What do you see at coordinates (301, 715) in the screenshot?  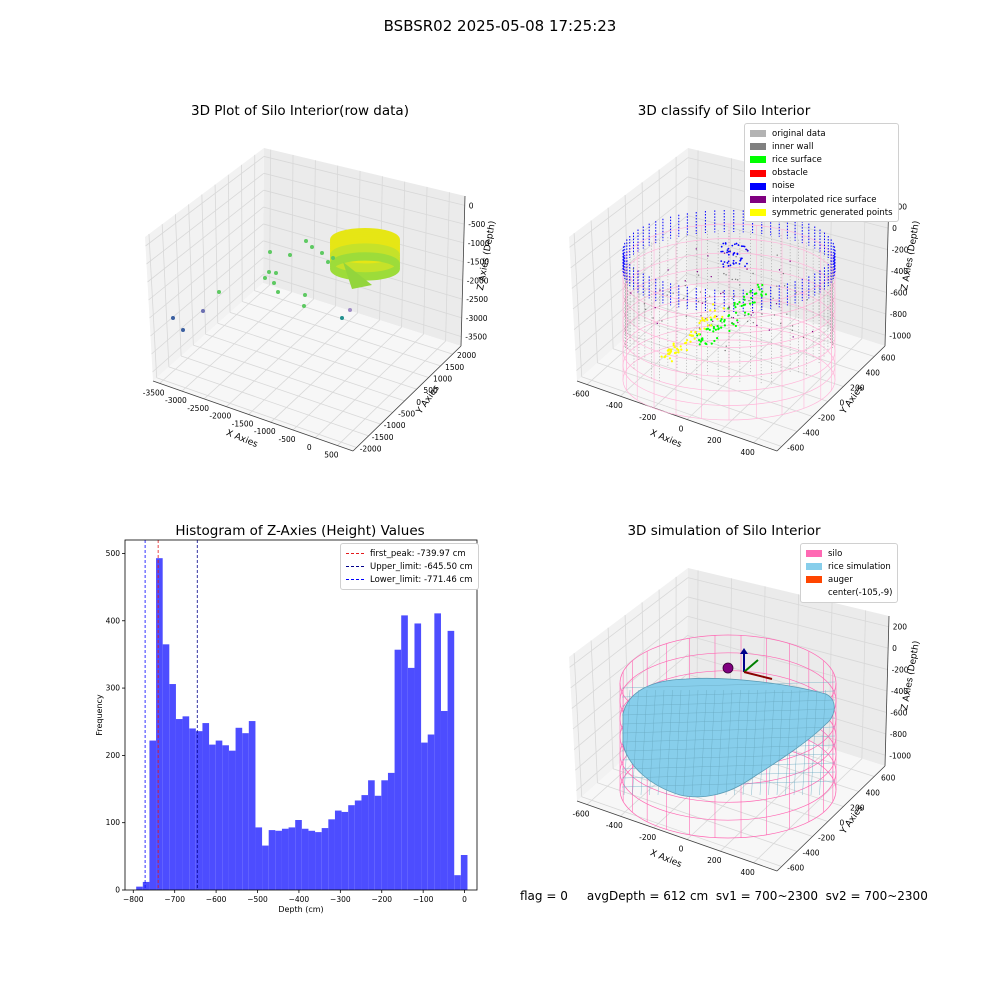 I see `plot-frame` at bounding box center [301, 715].